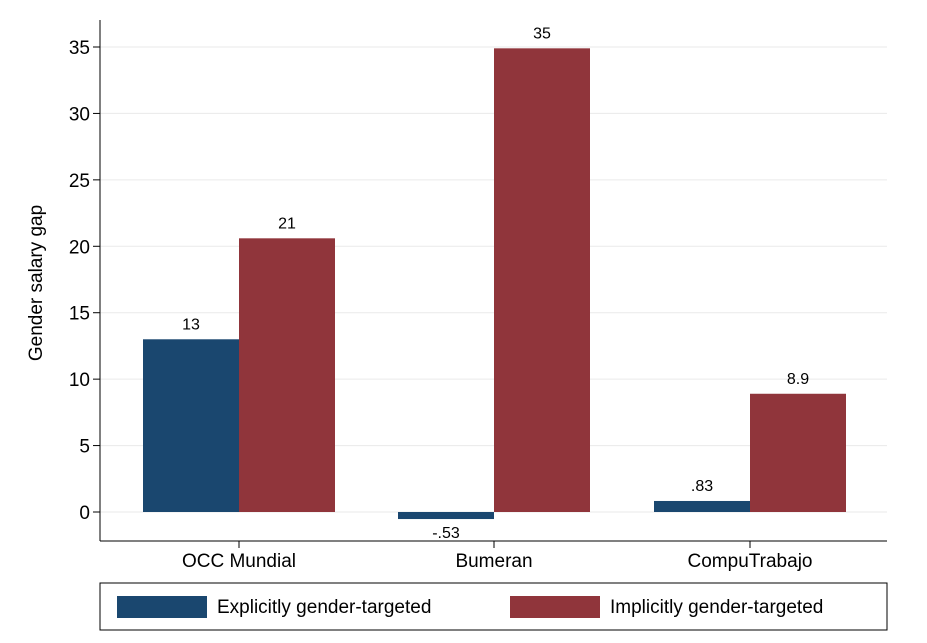 The width and height of the screenshot is (927, 643). Describe the element at coordinates (702, 486) in the screenshot. I see `bar-value-label: .83` at that location.